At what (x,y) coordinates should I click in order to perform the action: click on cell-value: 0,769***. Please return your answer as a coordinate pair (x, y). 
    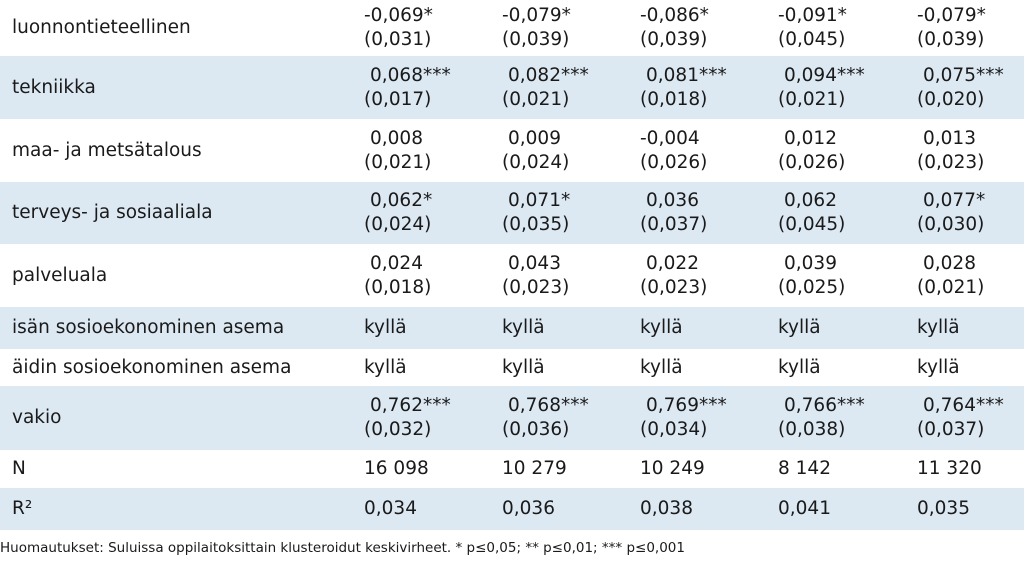
    Looking at the image, I should click on (686, 405).